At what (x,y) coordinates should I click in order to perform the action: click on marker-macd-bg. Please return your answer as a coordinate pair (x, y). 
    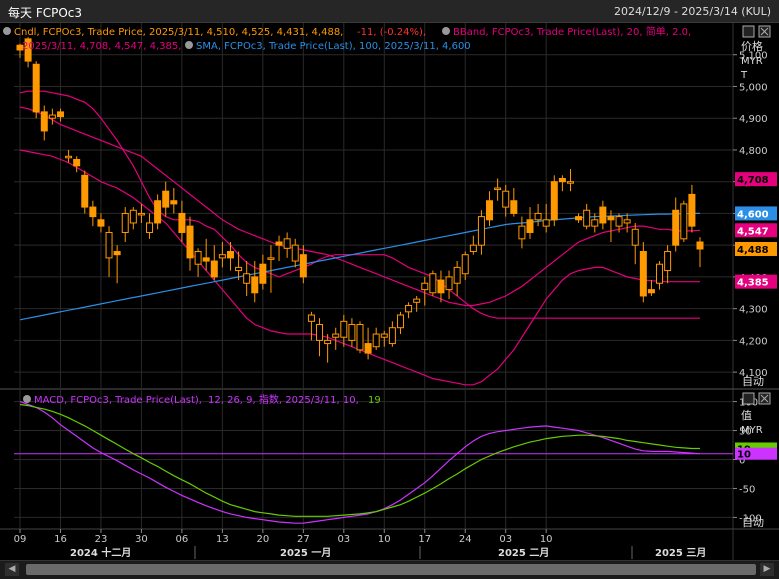
    Looking at the image, I should click on (756, 453).